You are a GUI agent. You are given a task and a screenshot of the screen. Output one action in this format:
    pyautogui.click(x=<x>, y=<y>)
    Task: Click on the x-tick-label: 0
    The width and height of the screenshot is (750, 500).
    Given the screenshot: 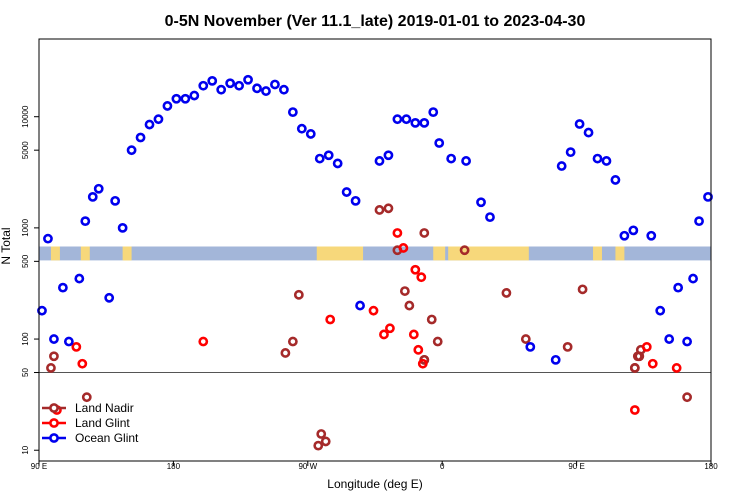 What is the action you would take?
    pyautogui.click(x=442, y=466)
    